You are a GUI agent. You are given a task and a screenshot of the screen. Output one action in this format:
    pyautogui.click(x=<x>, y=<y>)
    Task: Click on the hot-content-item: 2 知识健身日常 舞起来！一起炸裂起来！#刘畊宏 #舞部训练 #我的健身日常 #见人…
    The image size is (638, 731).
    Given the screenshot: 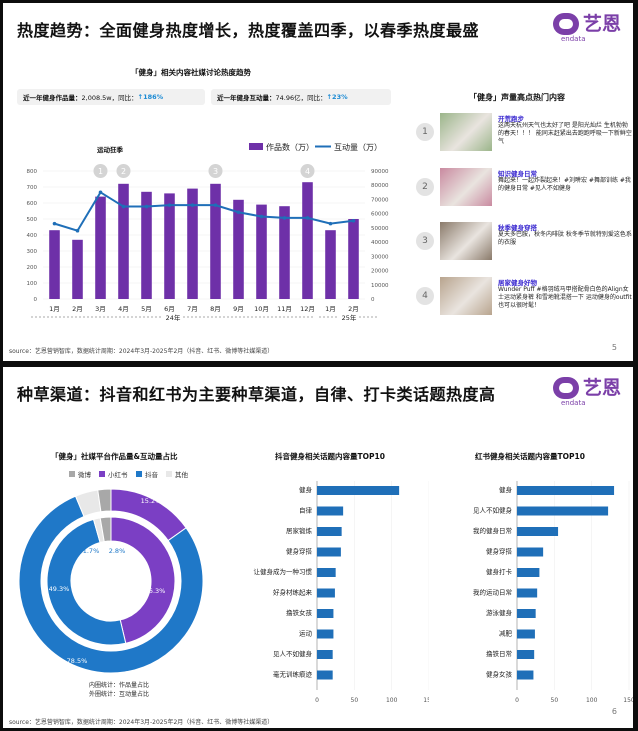 What is the action you would take?
    pyautogui.click(x=523, y=190)
    